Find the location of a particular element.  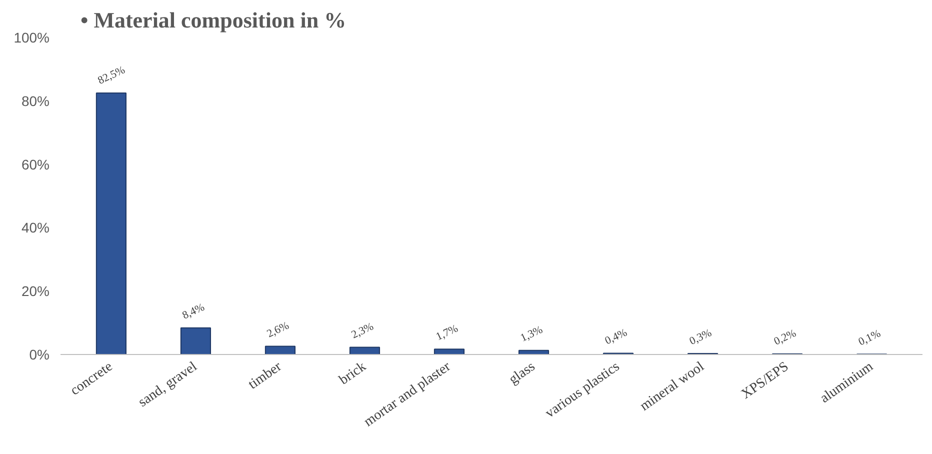

data-label: 0,4% is located at coordinates (616, 337).